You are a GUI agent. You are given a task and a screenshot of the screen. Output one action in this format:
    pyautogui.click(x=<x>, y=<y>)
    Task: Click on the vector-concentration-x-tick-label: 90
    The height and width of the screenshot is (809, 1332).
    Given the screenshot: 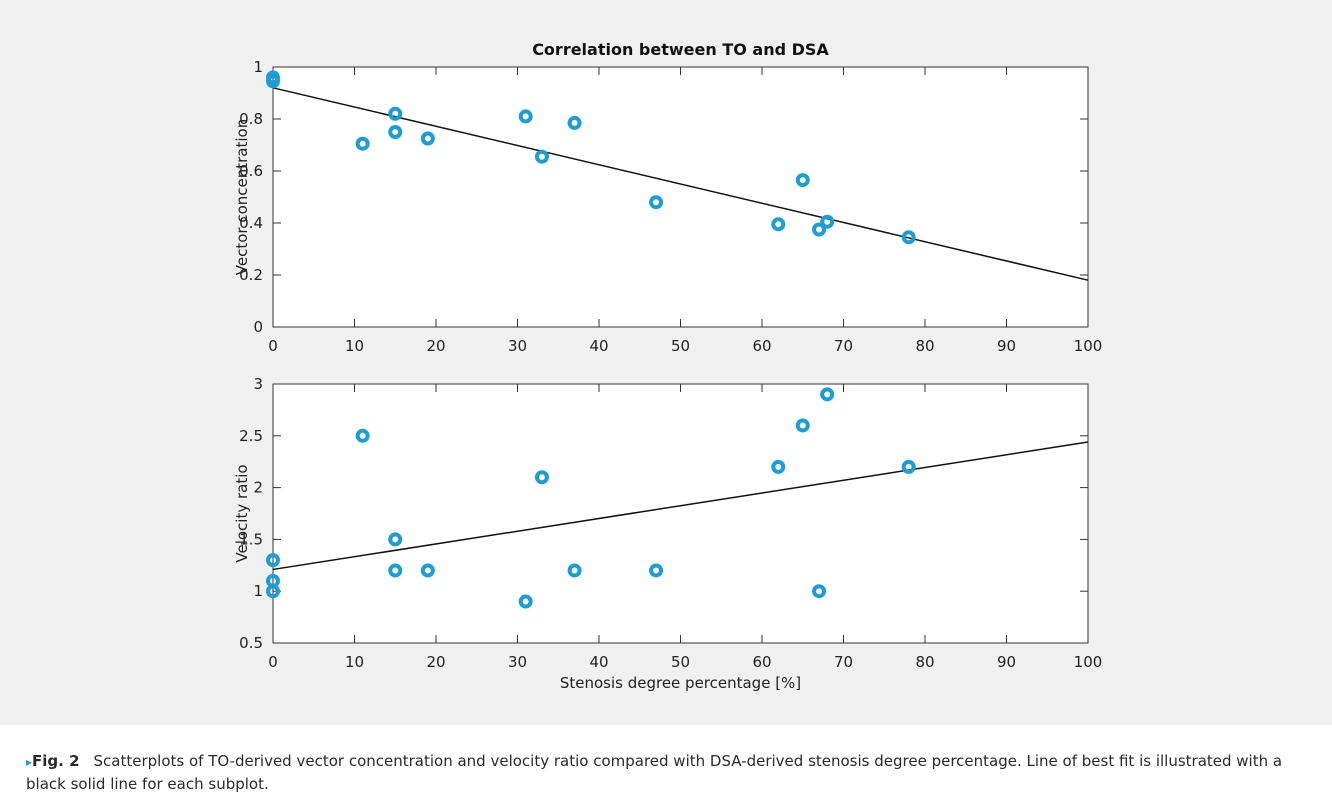 What is the action you would take?
    pyautogui.click(x=1006, y=346)
    